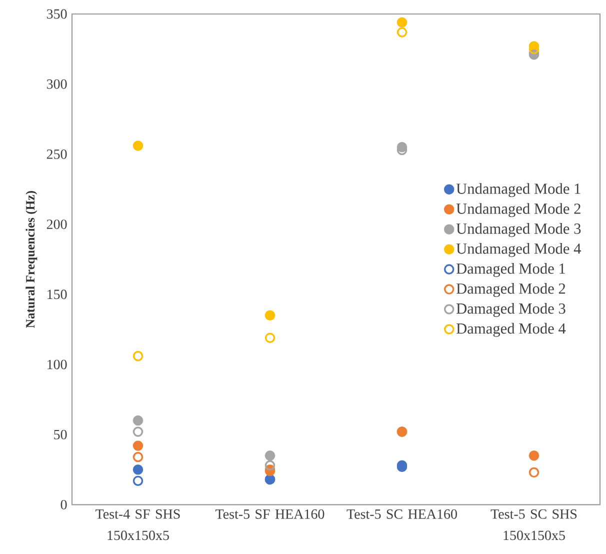 The width and height of the screenshot is (606, 554). What do you see at coordinates (510, 269) in the screenshot?
I see `legend-label: Damaged Mode 1` at bounding box center [510, 269].